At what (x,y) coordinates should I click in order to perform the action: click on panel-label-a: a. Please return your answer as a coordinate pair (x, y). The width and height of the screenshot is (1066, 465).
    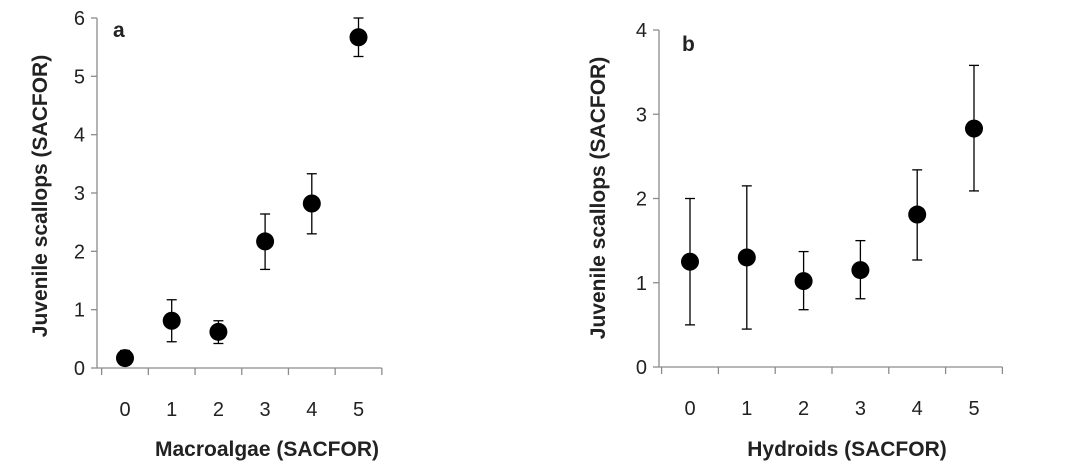
    Looking at the image, I should click on (119, 30).